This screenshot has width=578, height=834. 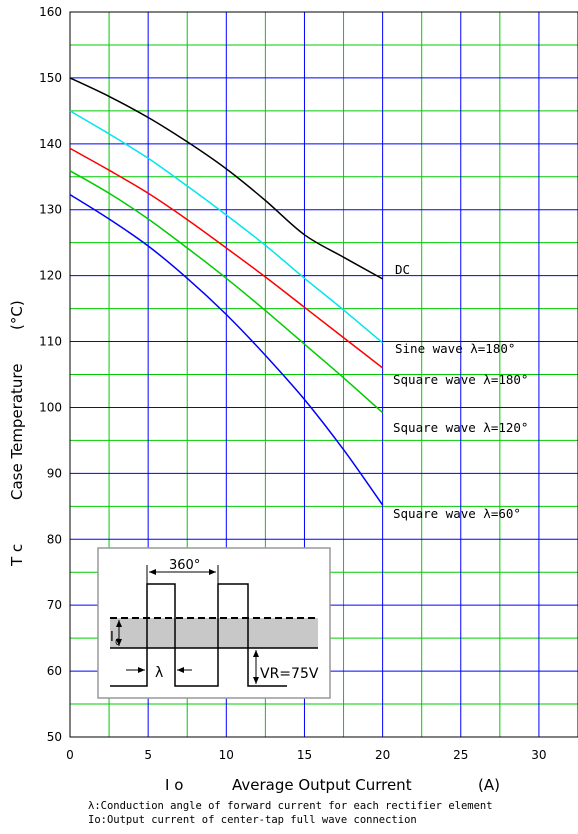 I want to click on y-tick-label: 100, so click(x=50, y=407).